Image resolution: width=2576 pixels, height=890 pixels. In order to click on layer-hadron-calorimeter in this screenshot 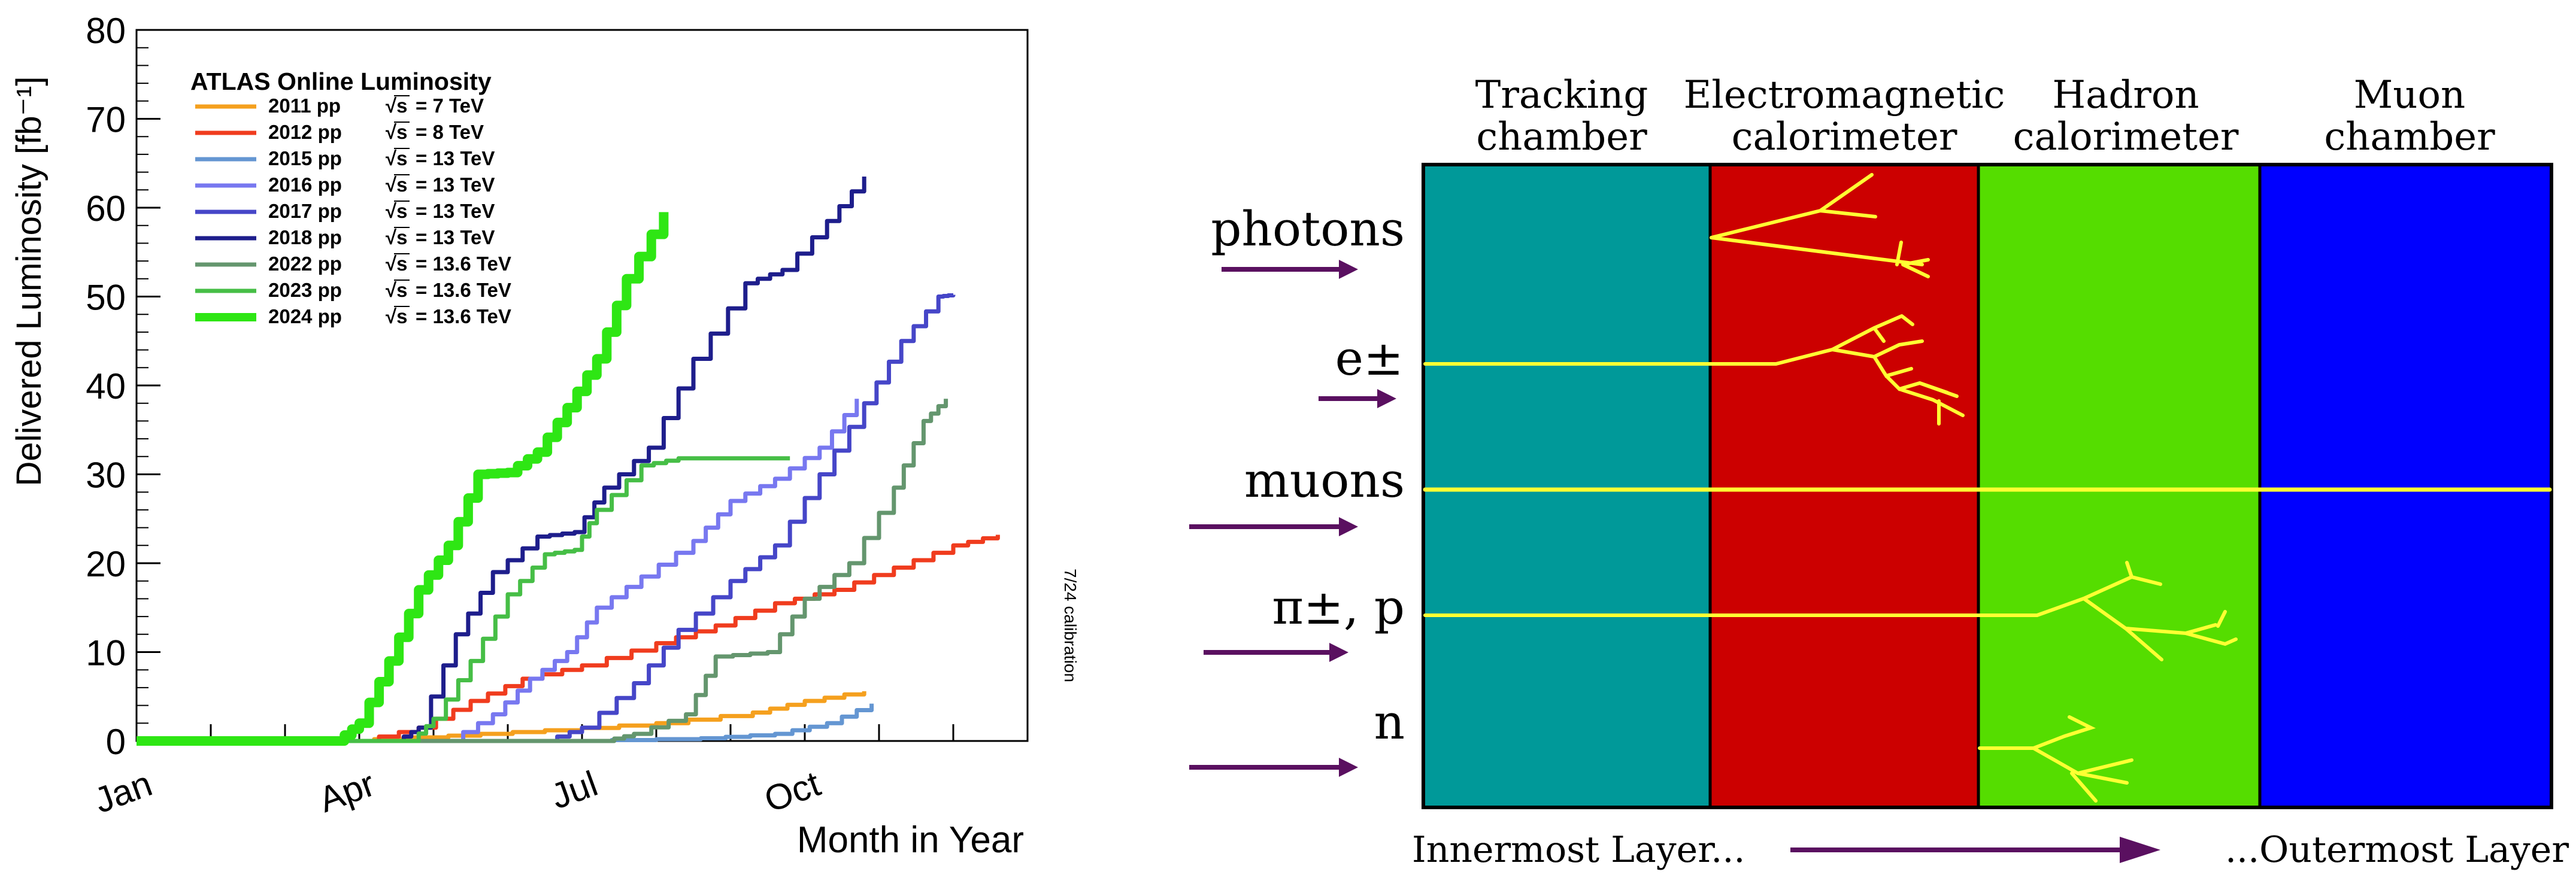, I will do `click(2119, 486)`.